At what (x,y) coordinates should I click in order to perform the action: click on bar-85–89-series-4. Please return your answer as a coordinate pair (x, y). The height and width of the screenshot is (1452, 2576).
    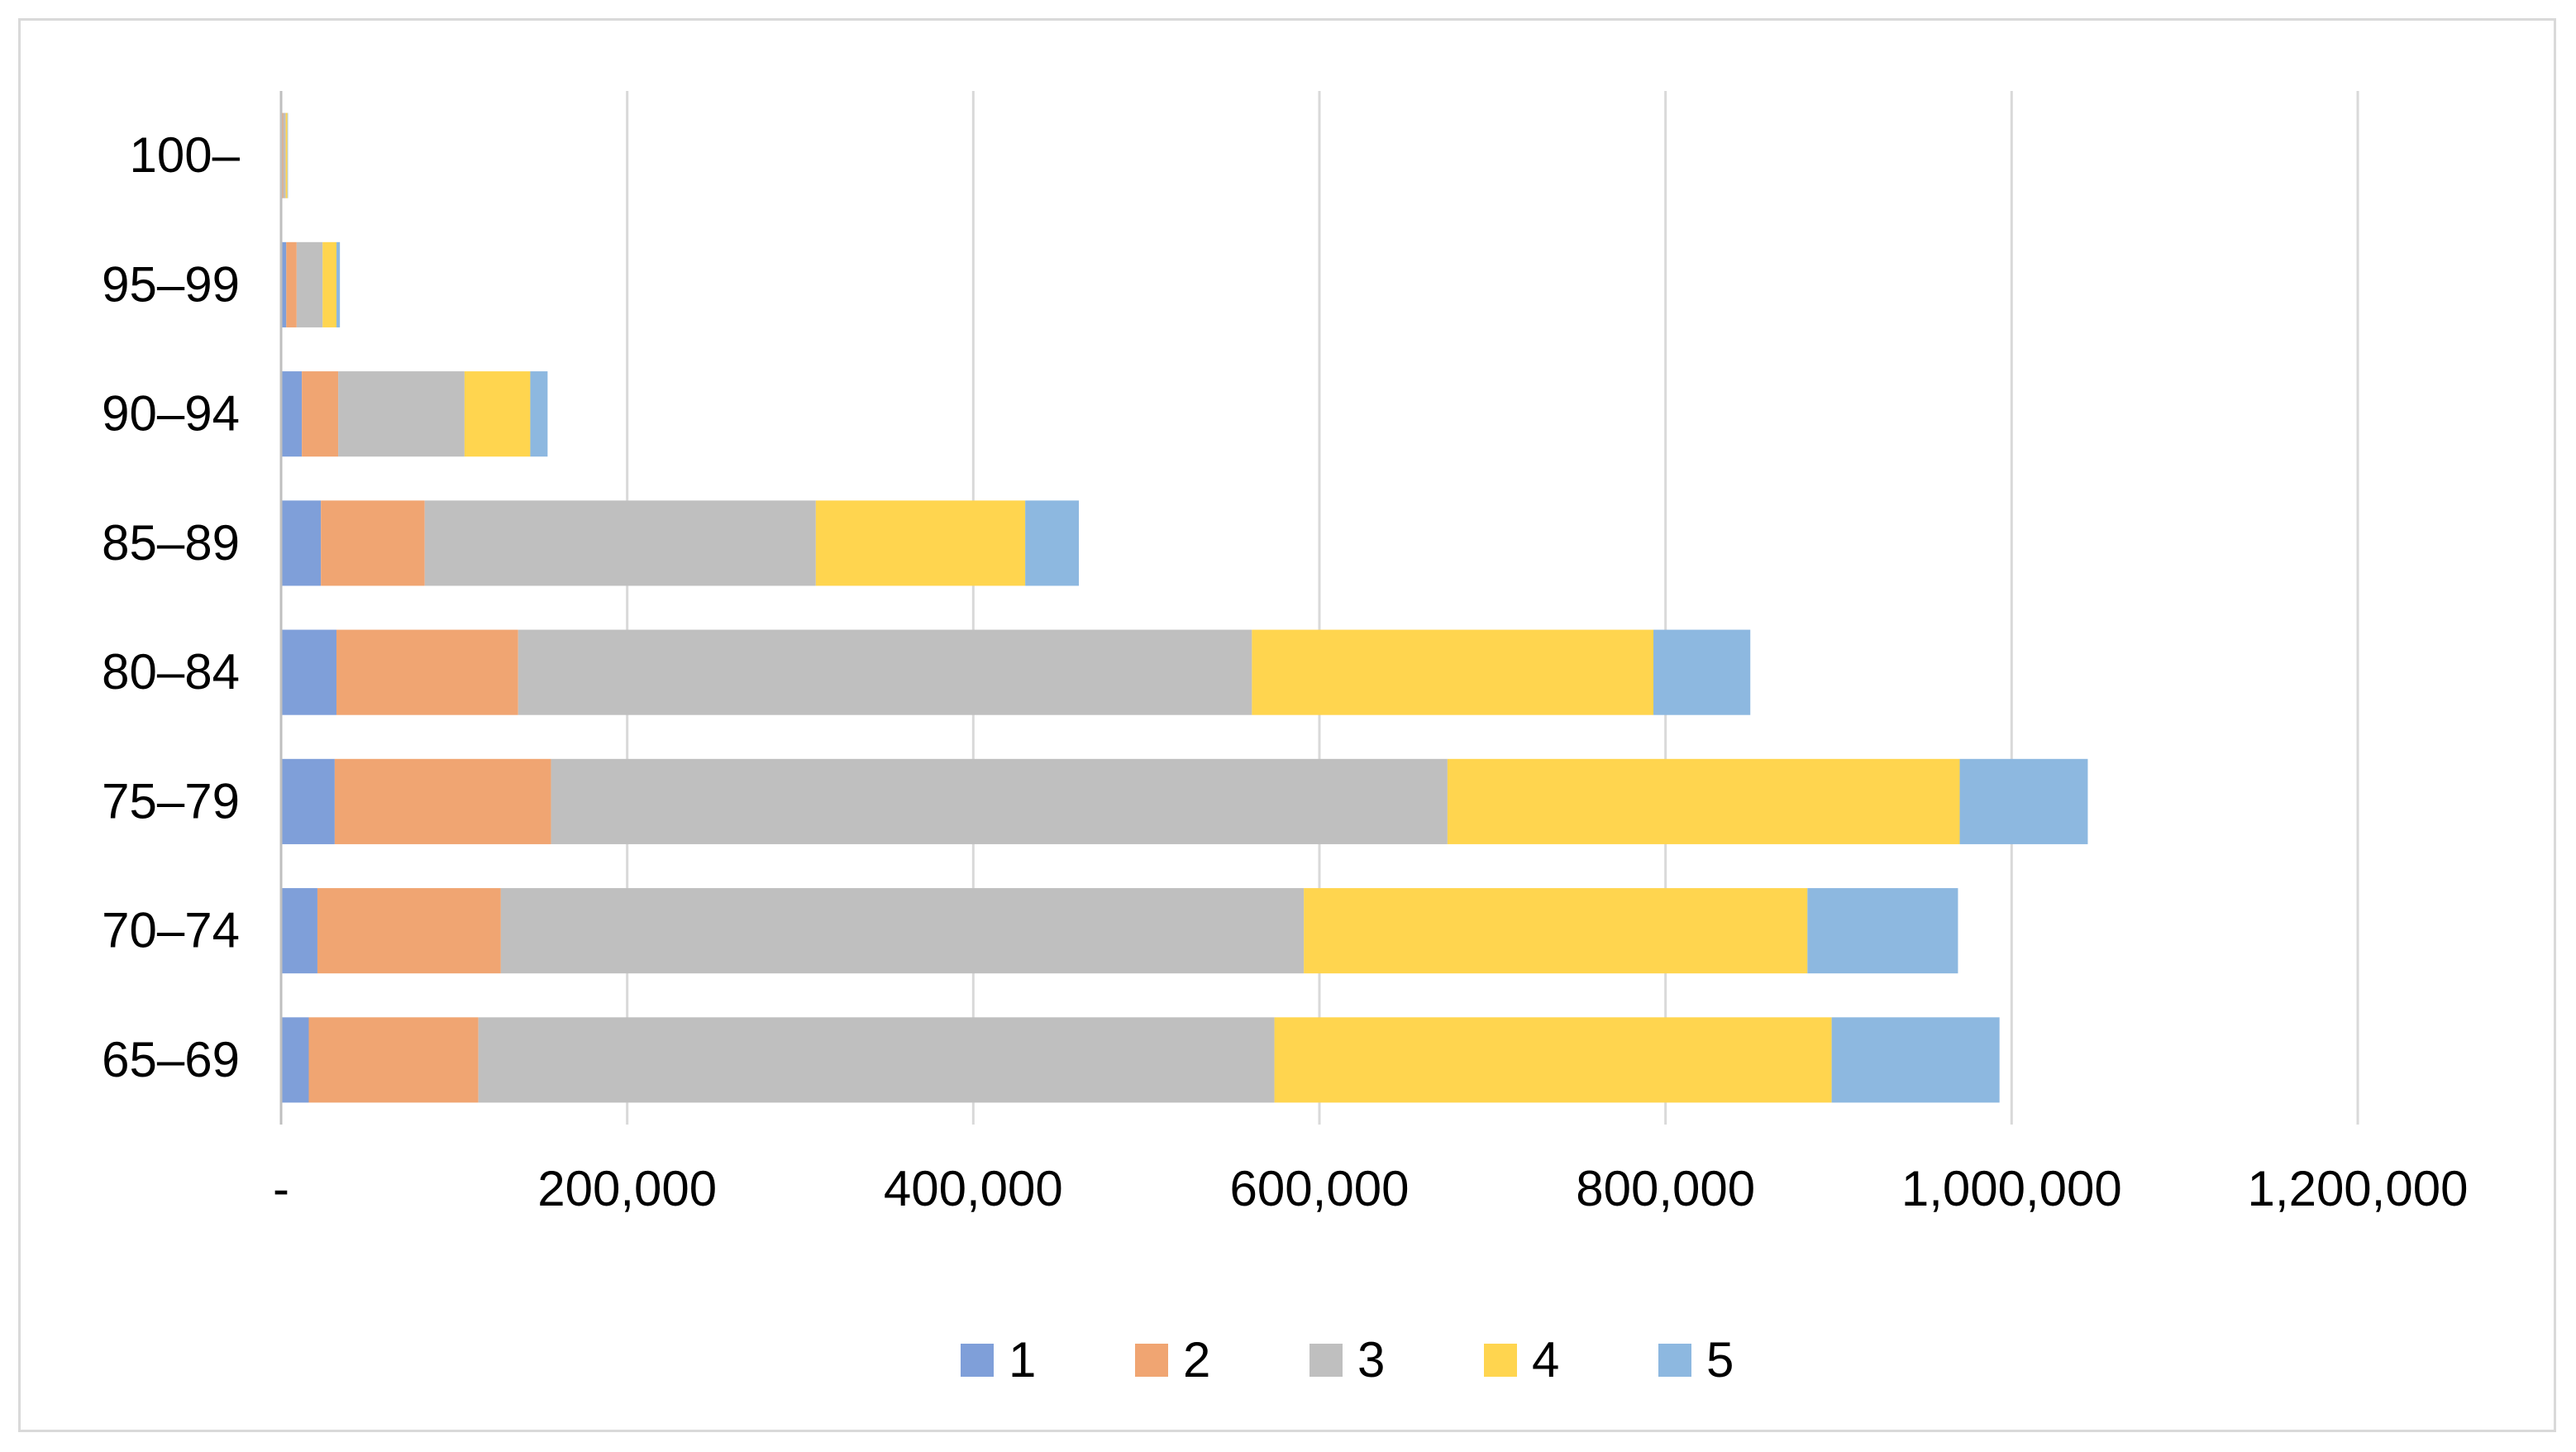
    Looking at the image, I should click on (920, 543).